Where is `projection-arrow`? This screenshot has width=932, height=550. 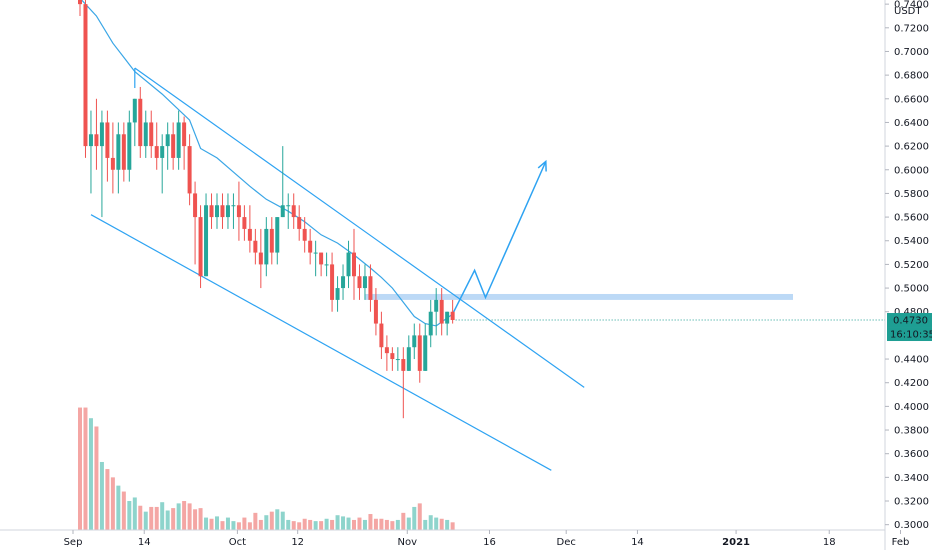 projection-arrow is located at coordinates (499, 238).